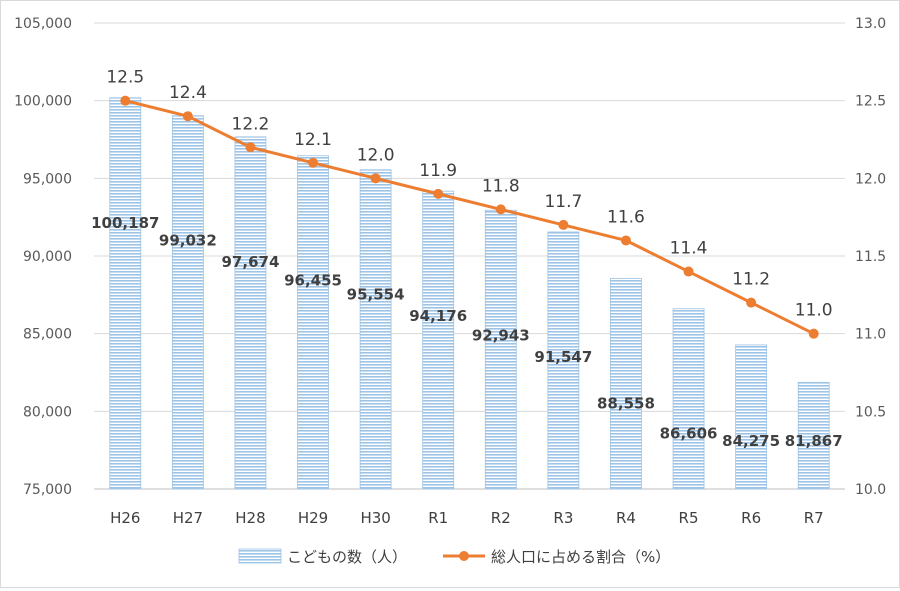 This screenshot has width=900, height=591. I want to click on bar-data-label: 81,867, so click(814, 441).